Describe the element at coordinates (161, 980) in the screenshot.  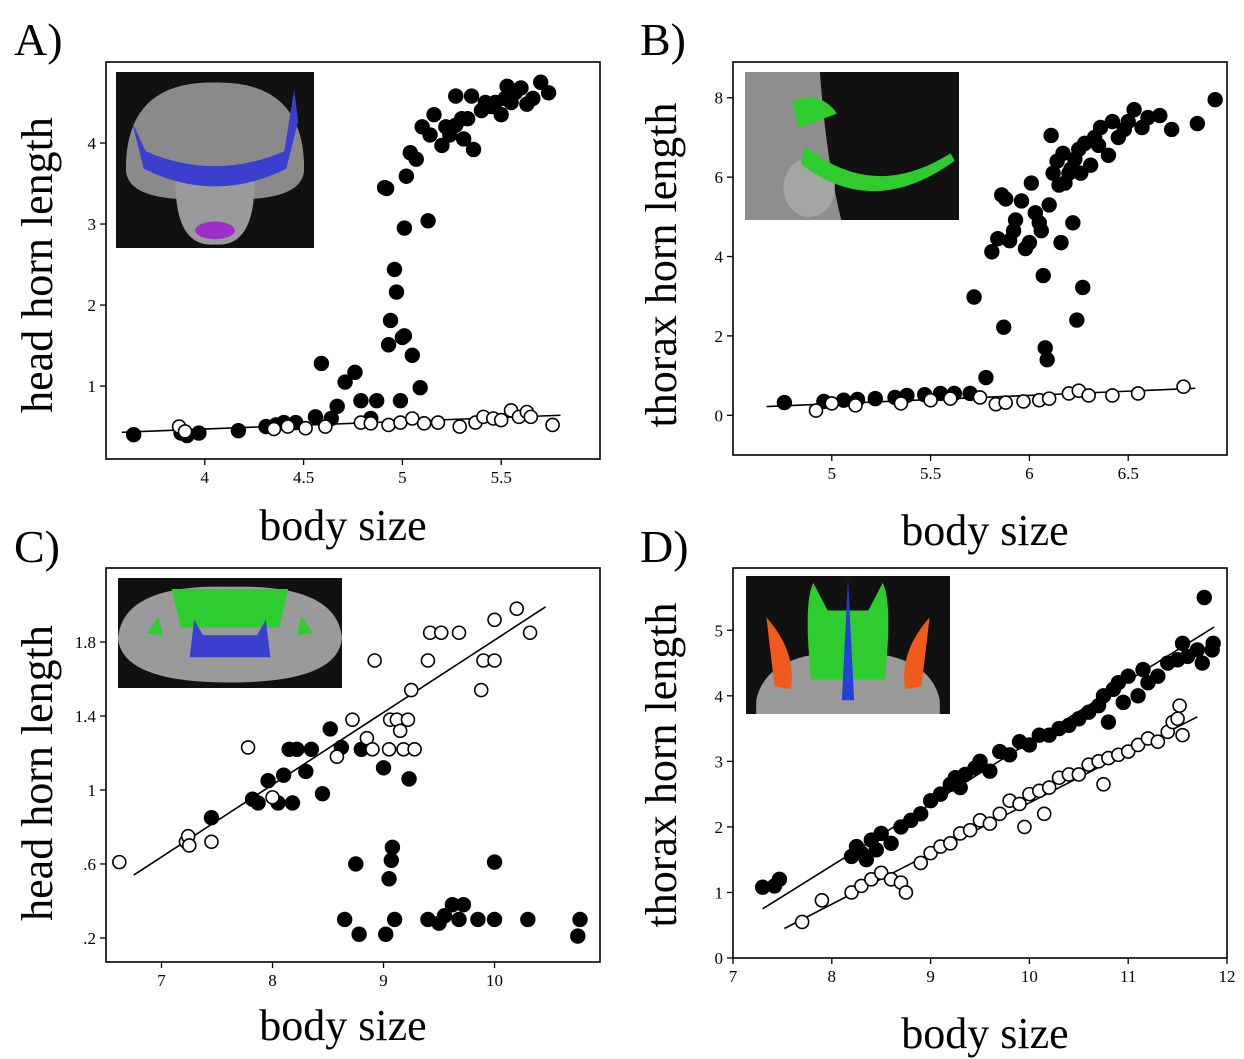
I see `x-tick-label: 7` at that location.